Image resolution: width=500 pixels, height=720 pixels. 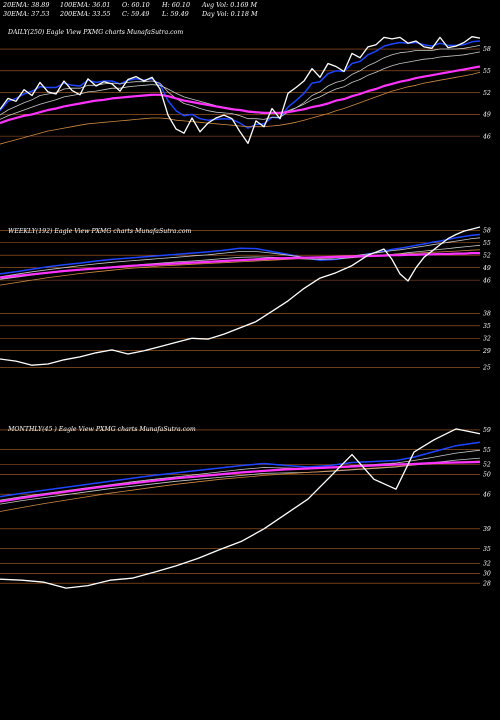 I want to click on y-tick-label: 29, so click(x=486, y=351).